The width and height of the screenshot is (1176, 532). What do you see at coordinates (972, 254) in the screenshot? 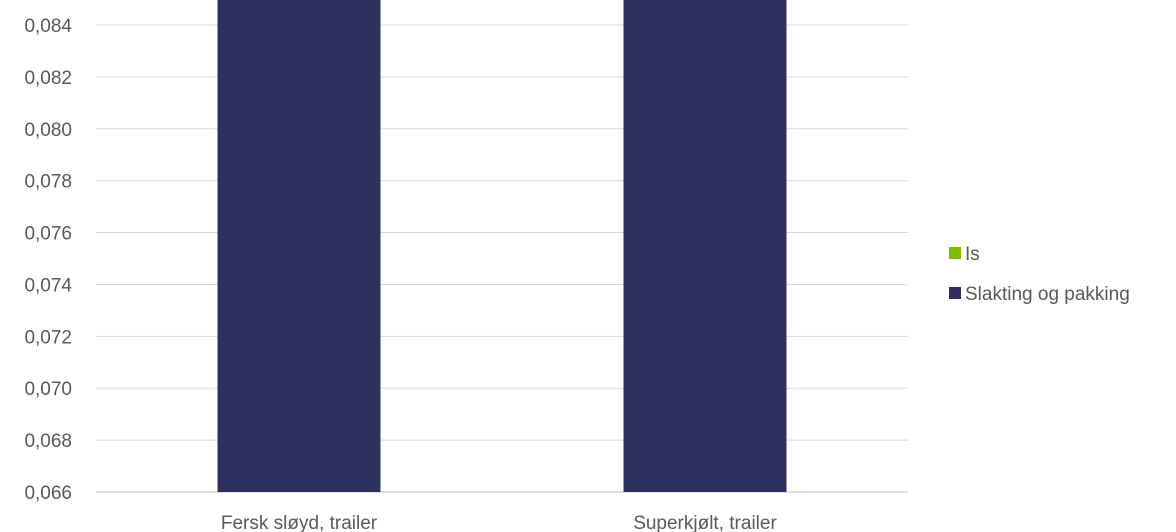
I see `legend-label: Is` at bounding box center [972, 254].